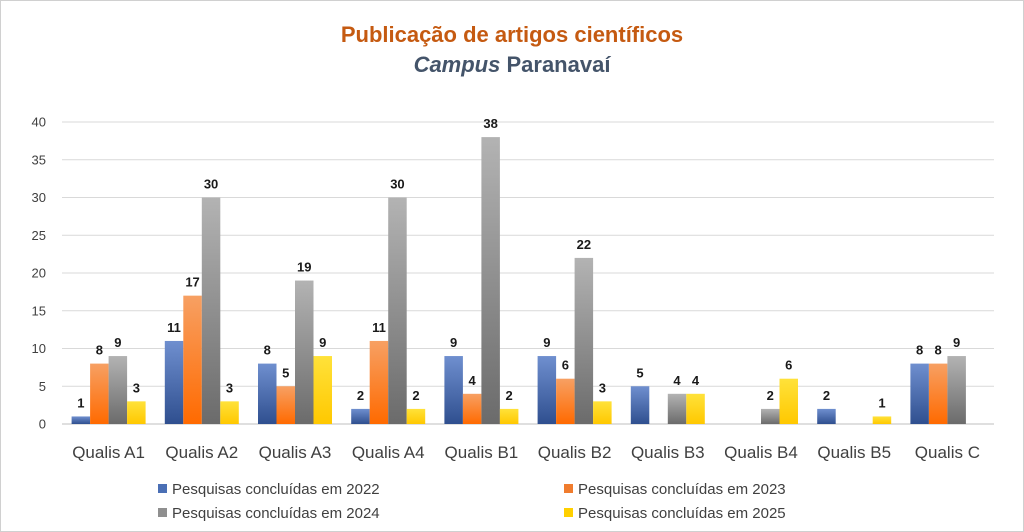 The width and height of the screenshot is (1024, 532). I want to click on bar-2024-qualis-b1, so click(490, 280).